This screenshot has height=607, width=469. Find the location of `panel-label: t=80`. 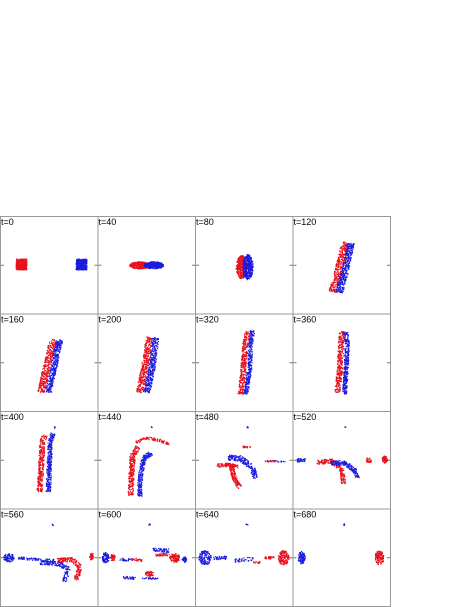

panel-label: t=80 is located at coordinates (205, 222).